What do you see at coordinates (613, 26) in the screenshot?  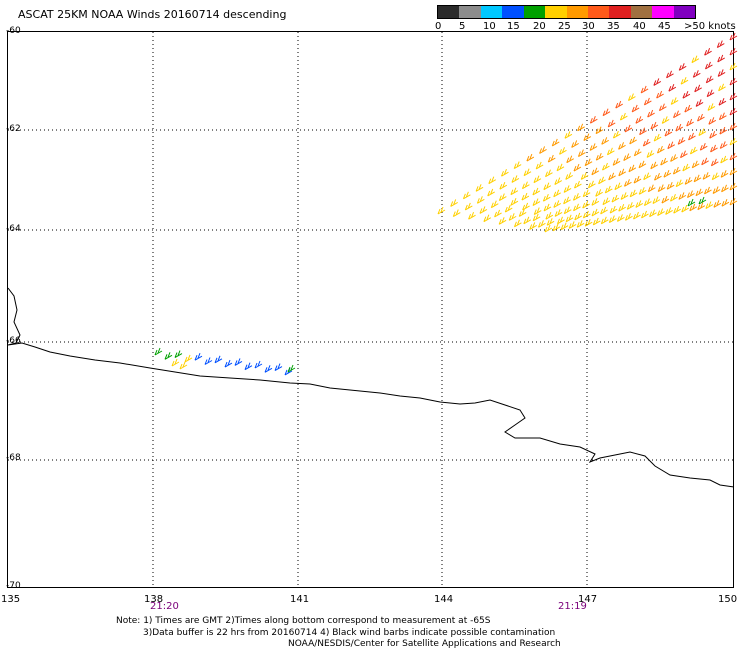 I see `colorbar-label: 35` at bounding box center [613, 26].